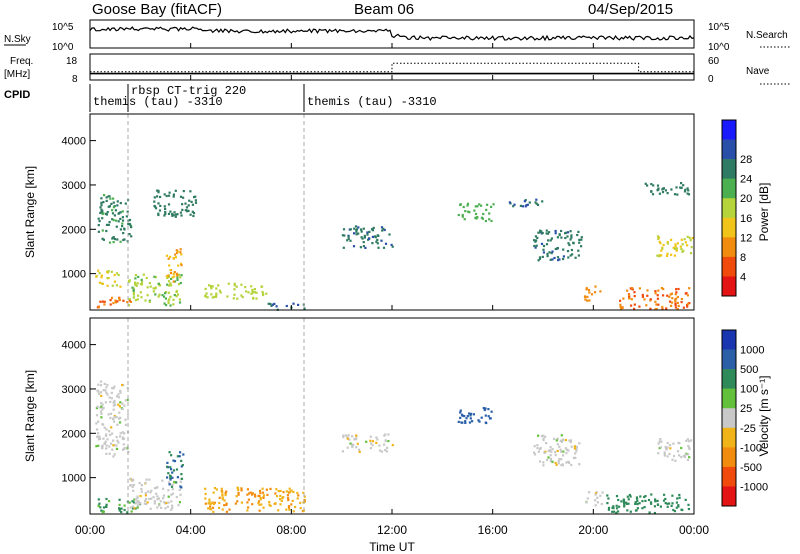 The height and width of the screenshot is (554, 800). What do you see at coordinates (748, 429) in the screenshot?
I see `velocity-colorbar-tick: -25` at bounding box center [748, 429].